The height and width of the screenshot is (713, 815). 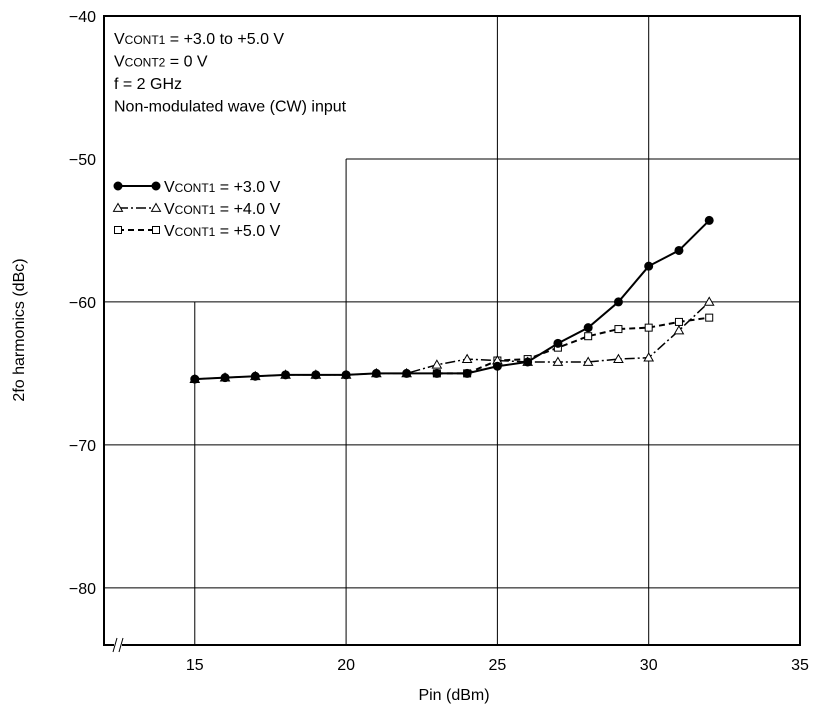 I want to click on legend-item: VCONT1 = +5.0 V, so click(x=197, y=231).